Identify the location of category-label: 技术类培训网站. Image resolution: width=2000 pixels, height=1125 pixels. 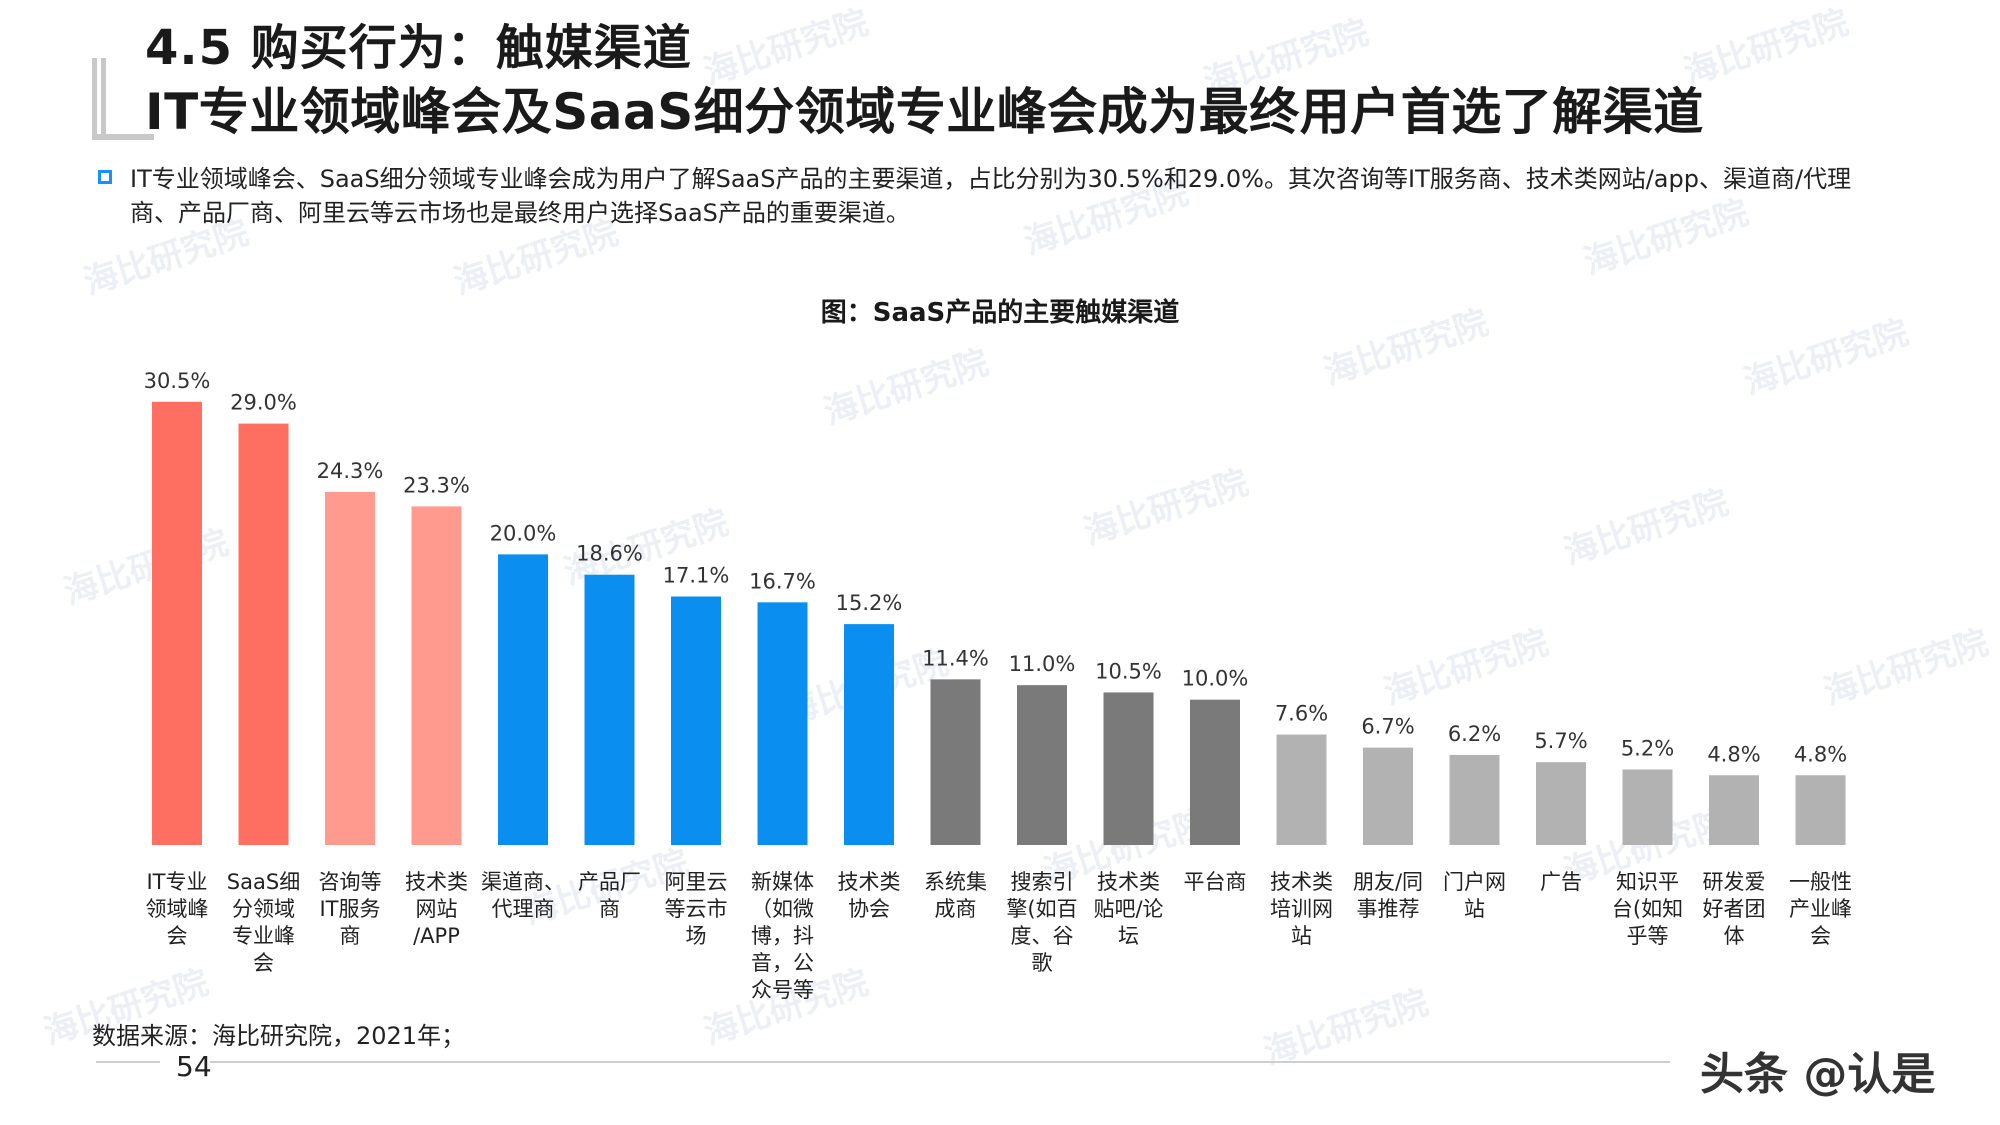
(1301, 909).